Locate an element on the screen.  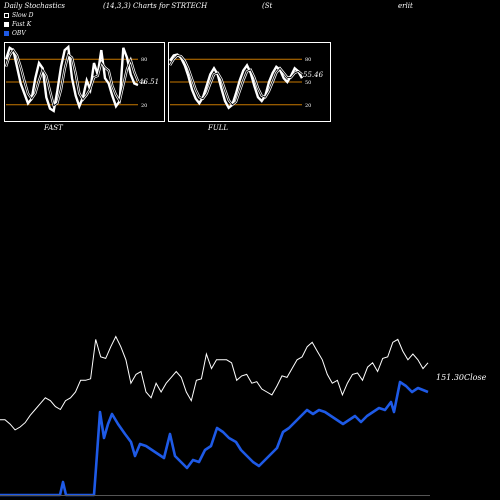
full-panel-frame is located at coordinates (249, 82).